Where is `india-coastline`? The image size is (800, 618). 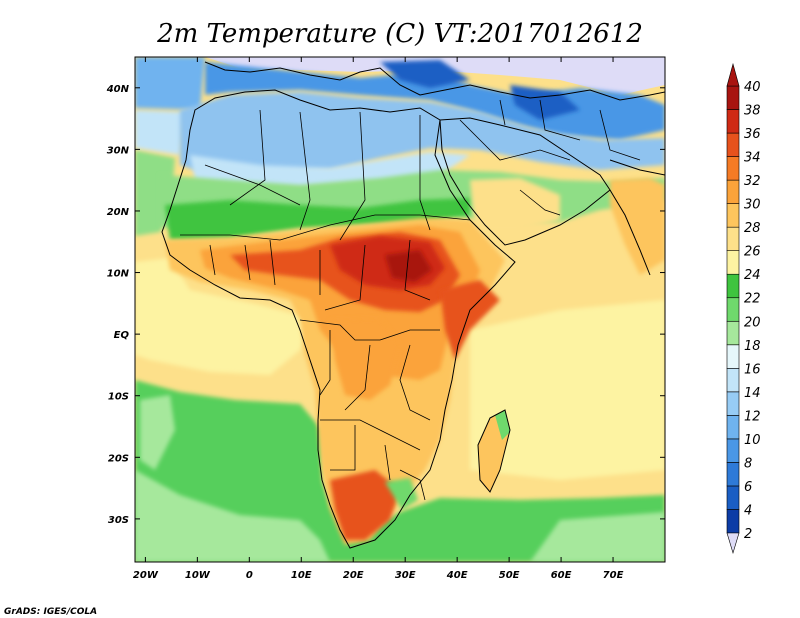
india-coastline is located at coordinates (637, 217).